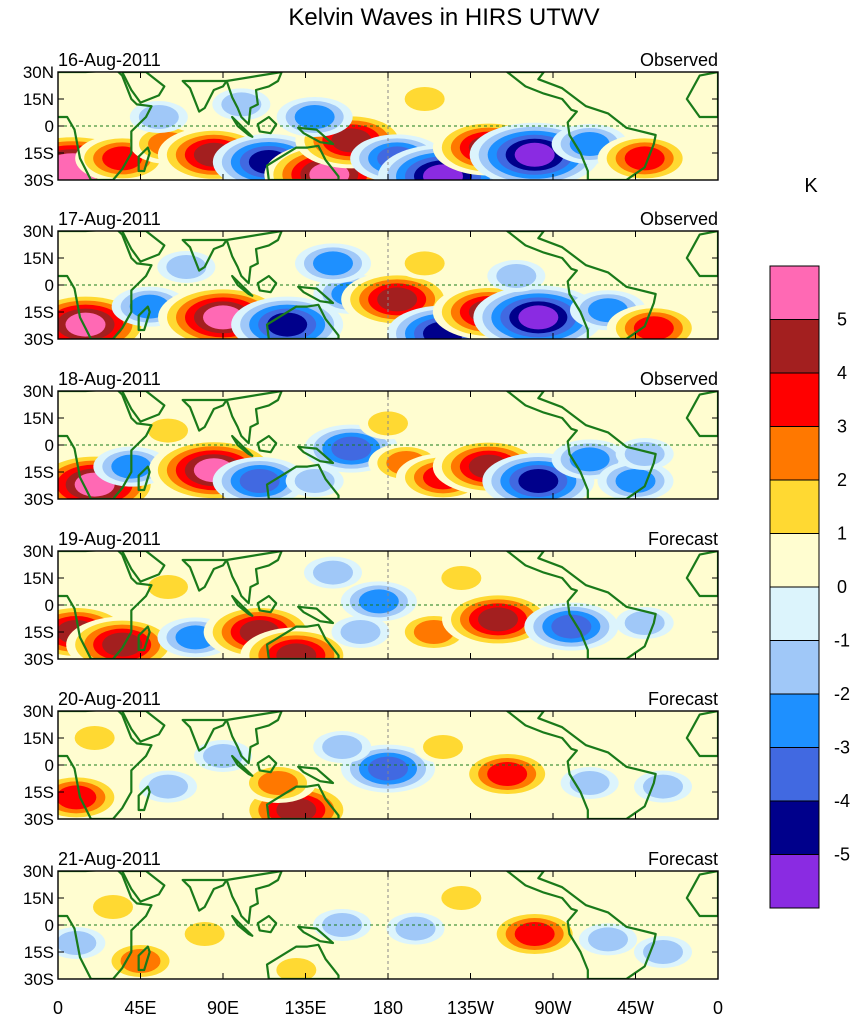 The width and height of the screenshot is (852, 1020). I want to click on x-tick-label: 45E, so click(140, 1008).